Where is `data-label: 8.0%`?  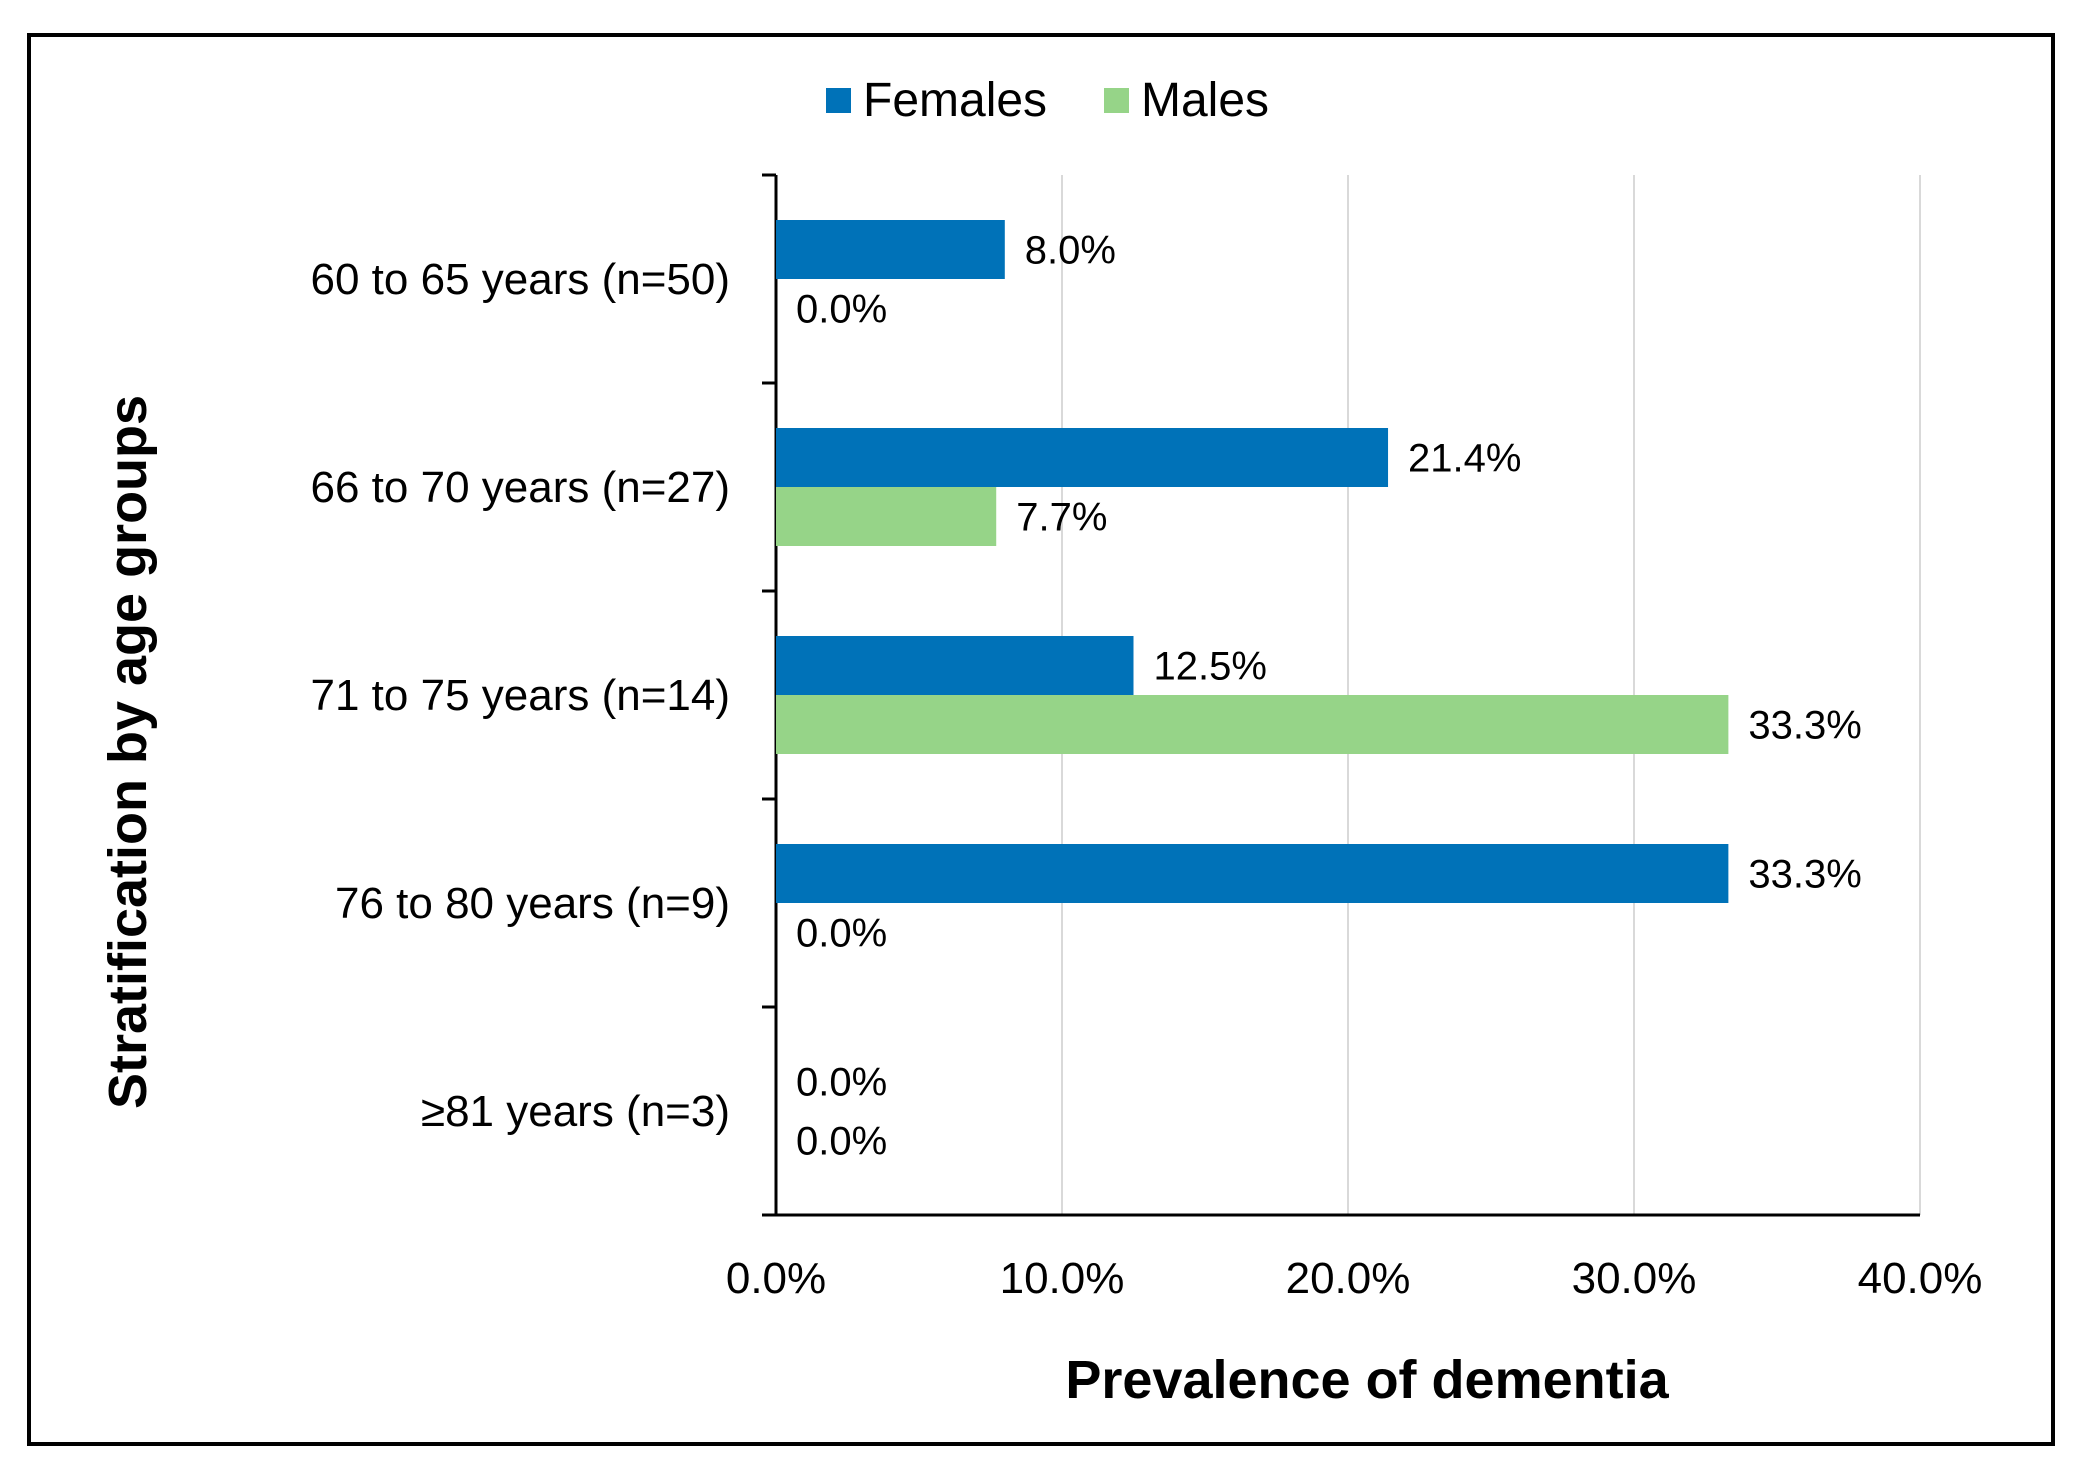
data-label: 8.0% is located at coordinates (1070, 251).